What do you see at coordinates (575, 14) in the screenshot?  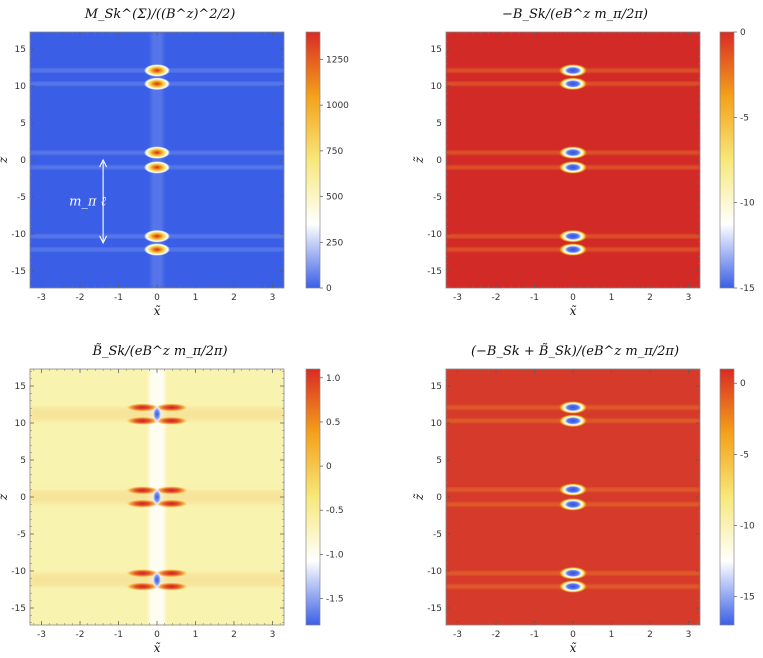 I see `chart-title: −B_Sk/(eB^z m_π/2π)` at bounding box center [575, 14].